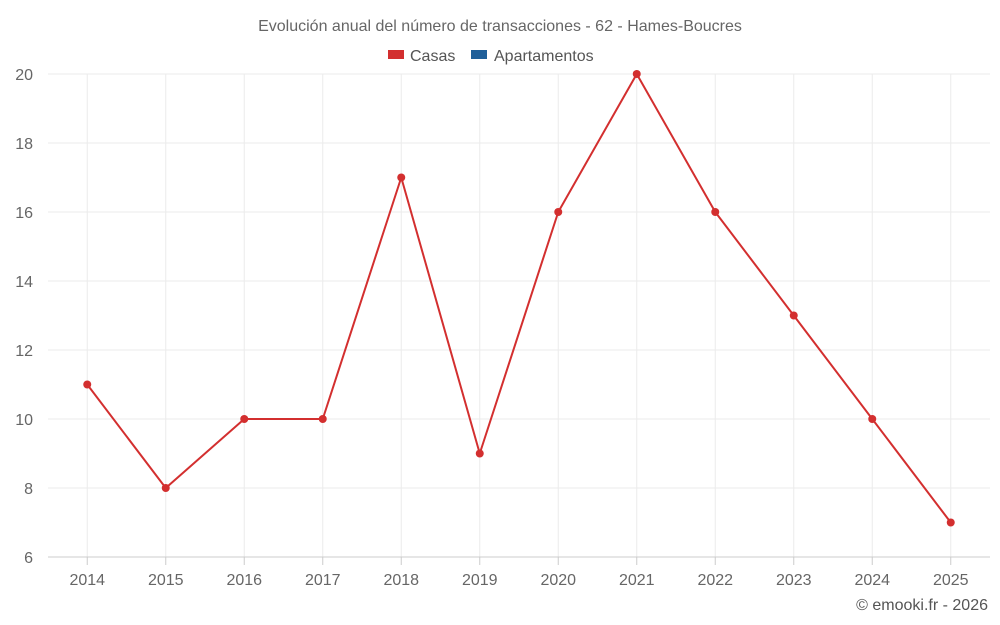 The width and height of the screenshot is (1000, 625). What do you see at coordinates (24, 75) in the screenshot?
I see `y-tick-label: 20` at bounding box center [24, 75].